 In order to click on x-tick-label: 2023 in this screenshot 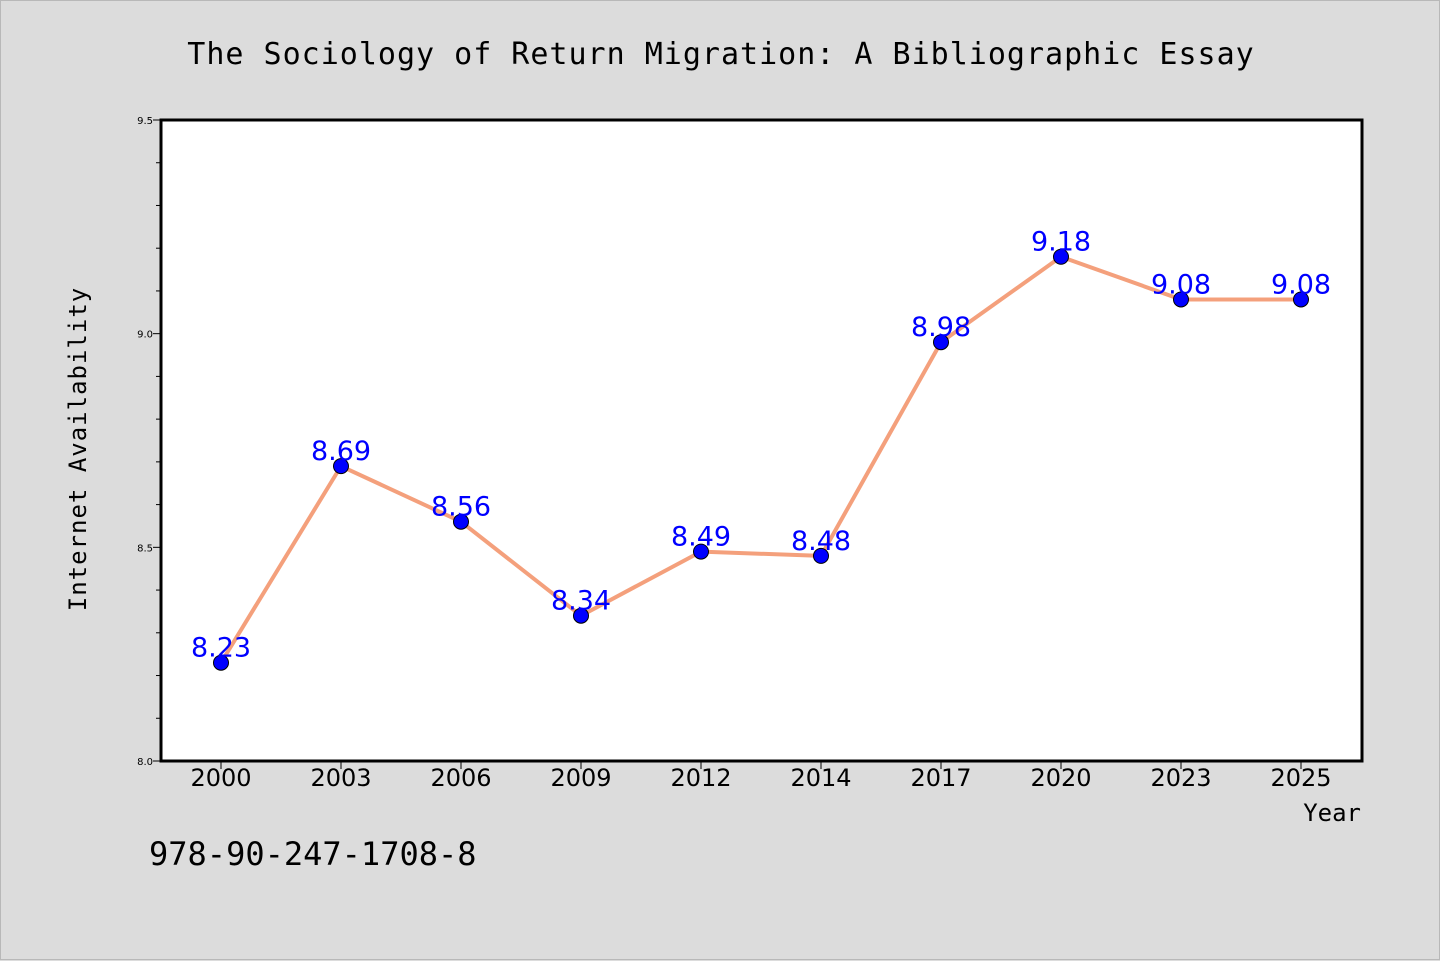, I will do `click(1180, 778)`.